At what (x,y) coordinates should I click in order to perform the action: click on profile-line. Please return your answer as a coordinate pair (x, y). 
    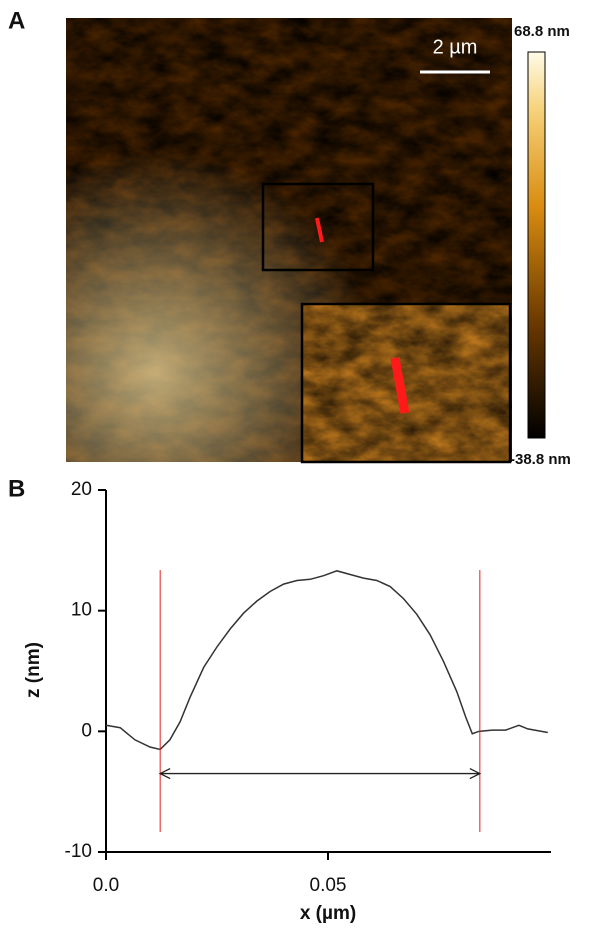
    Looking at the image, I should click on (326, 660).